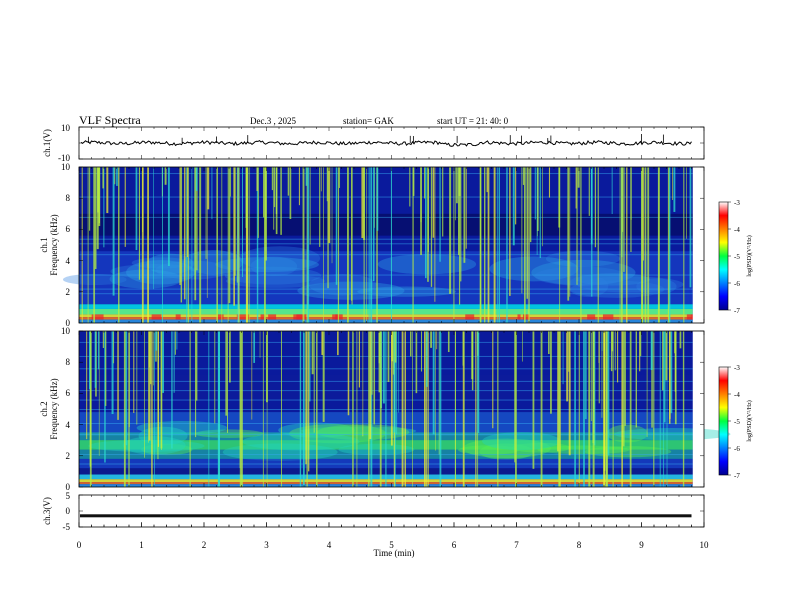  Describe the element at coordinates (266, 545) in the screenshot. I see `time-axis-tick-label: 3` at that location.